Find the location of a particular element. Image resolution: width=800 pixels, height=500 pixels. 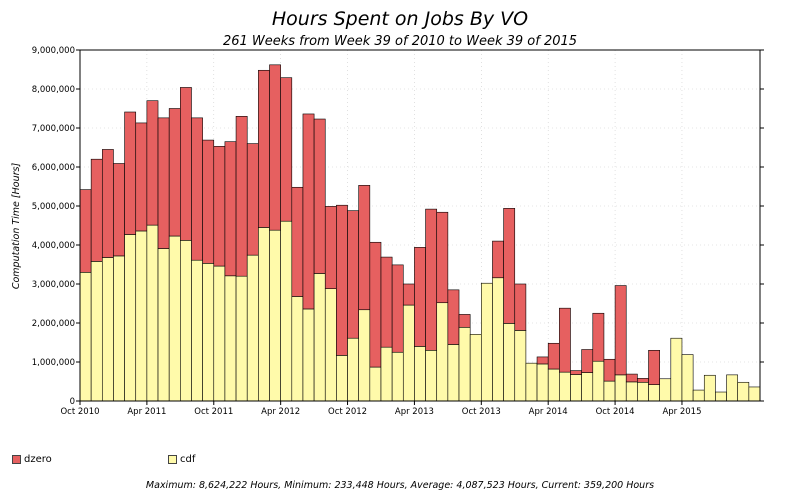

y-tick-label: 5,000,000 is located at coordinates (53, 207).